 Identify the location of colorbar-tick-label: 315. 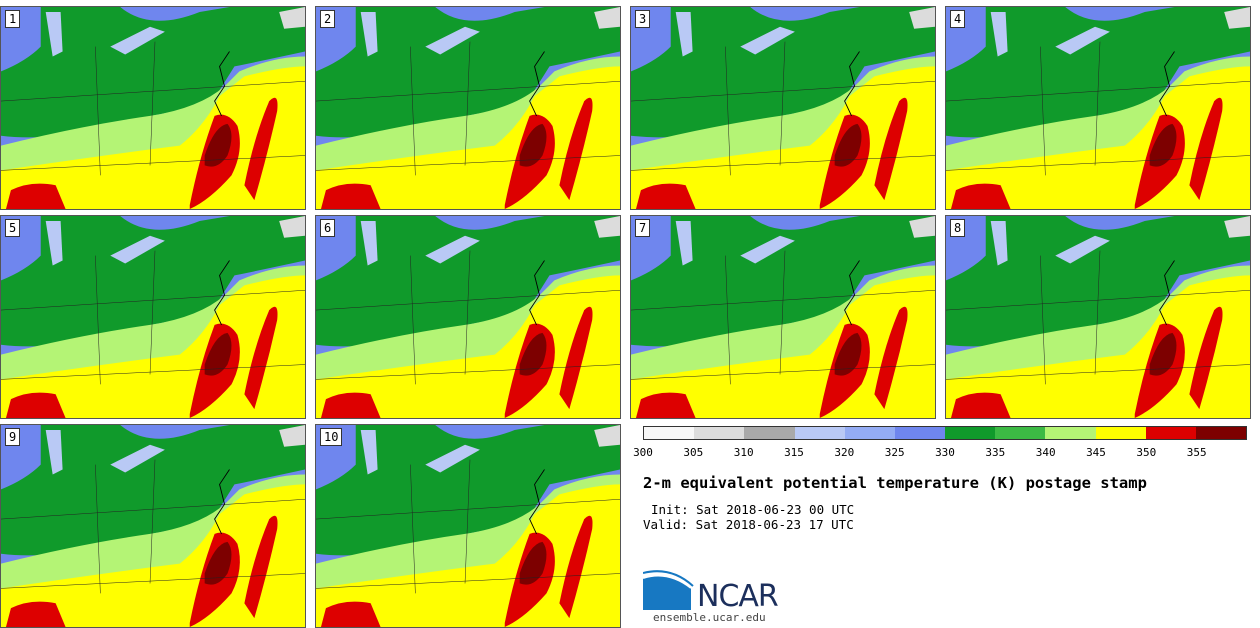
(794, 452).